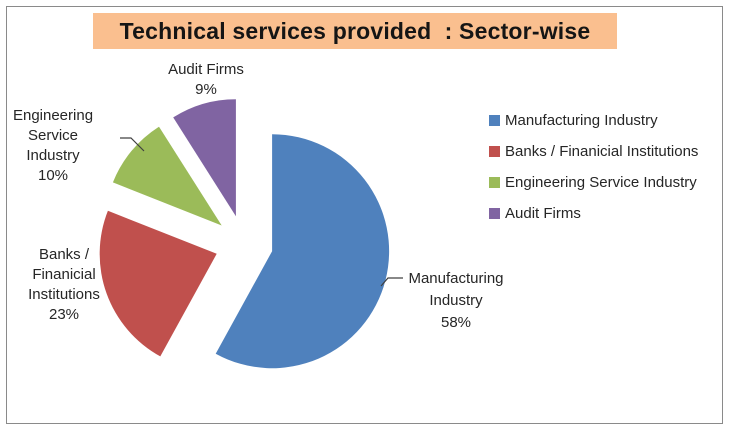  Describe the element at coordinates (456, 278) in the screenshot. I see `pie-label-line: Manufacturing` at that location.